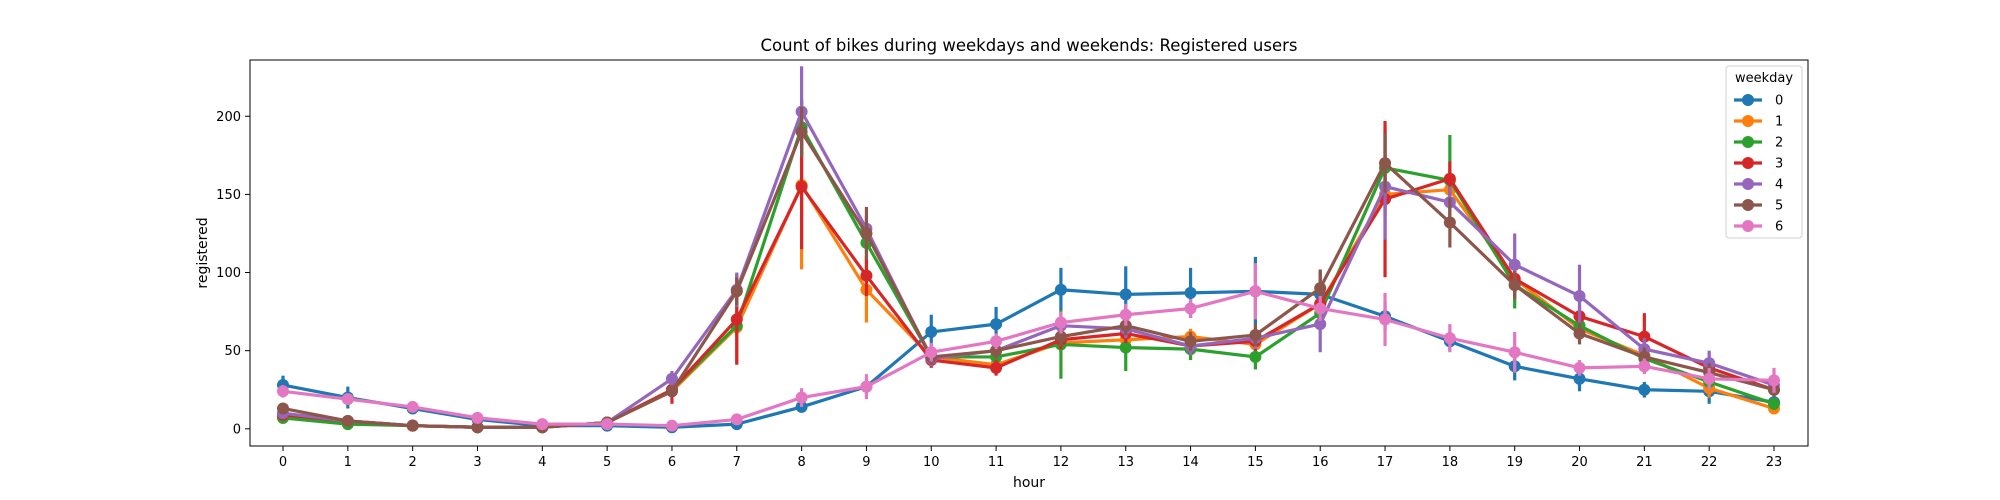 The height and width of the screenshot is (500, 2000). Describe the element at coordinates (1190, 462) in the screenshot. I see `x-tick-label: 14` at that location.